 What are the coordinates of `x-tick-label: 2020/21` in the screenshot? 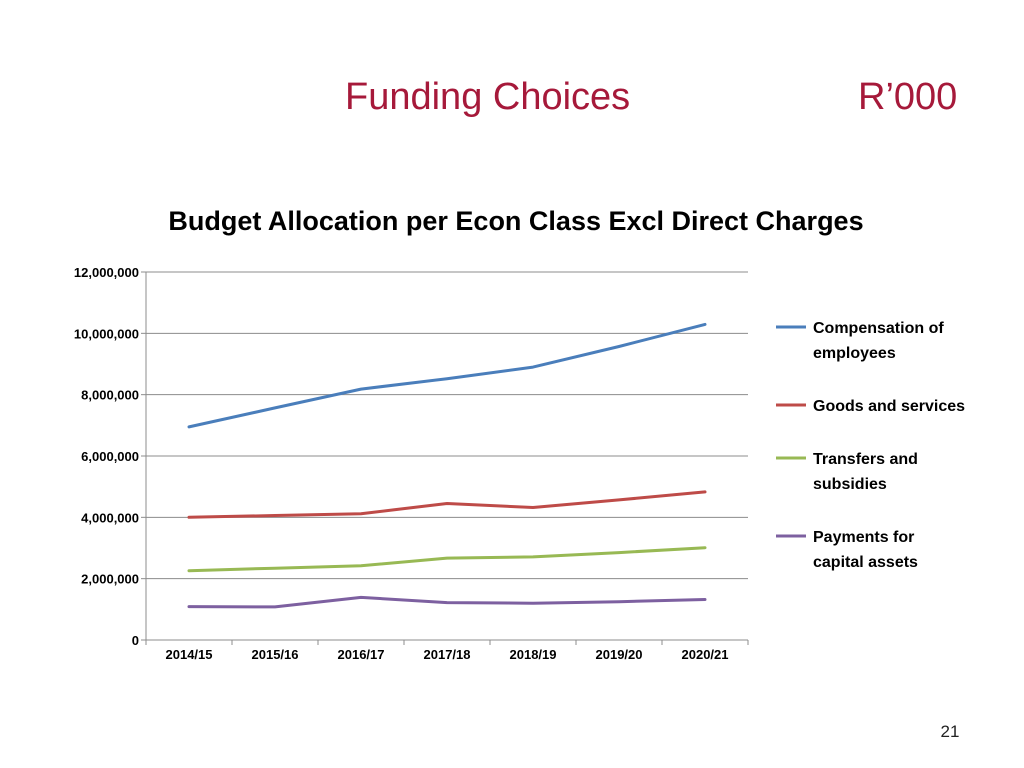 It's located at (705, 654).